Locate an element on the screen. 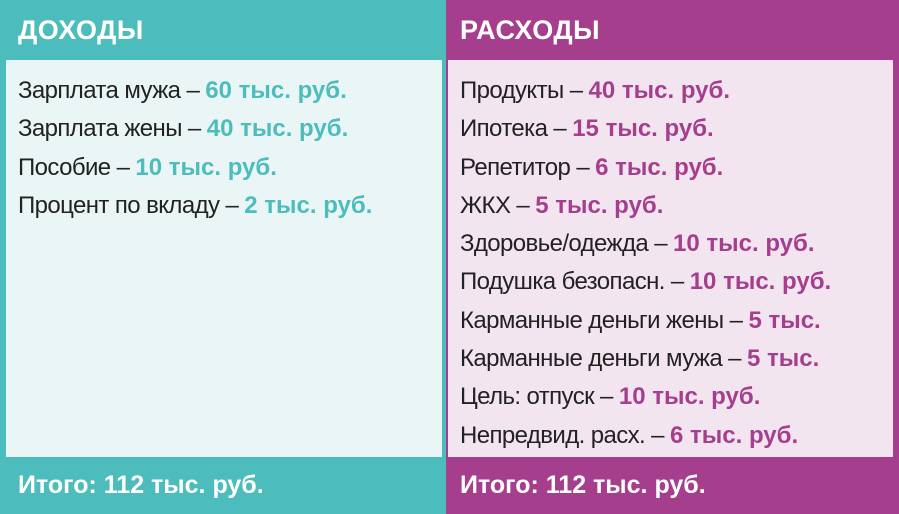  expense-item: Продукты – 40 тыс. руб. is located at coordinates (670, 91).